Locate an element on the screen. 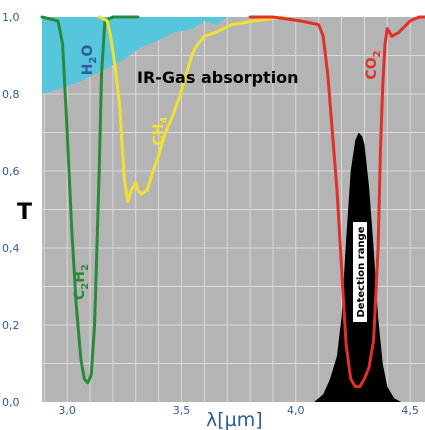  label-detection-range: Detection range is located at coordinates (360, 272).